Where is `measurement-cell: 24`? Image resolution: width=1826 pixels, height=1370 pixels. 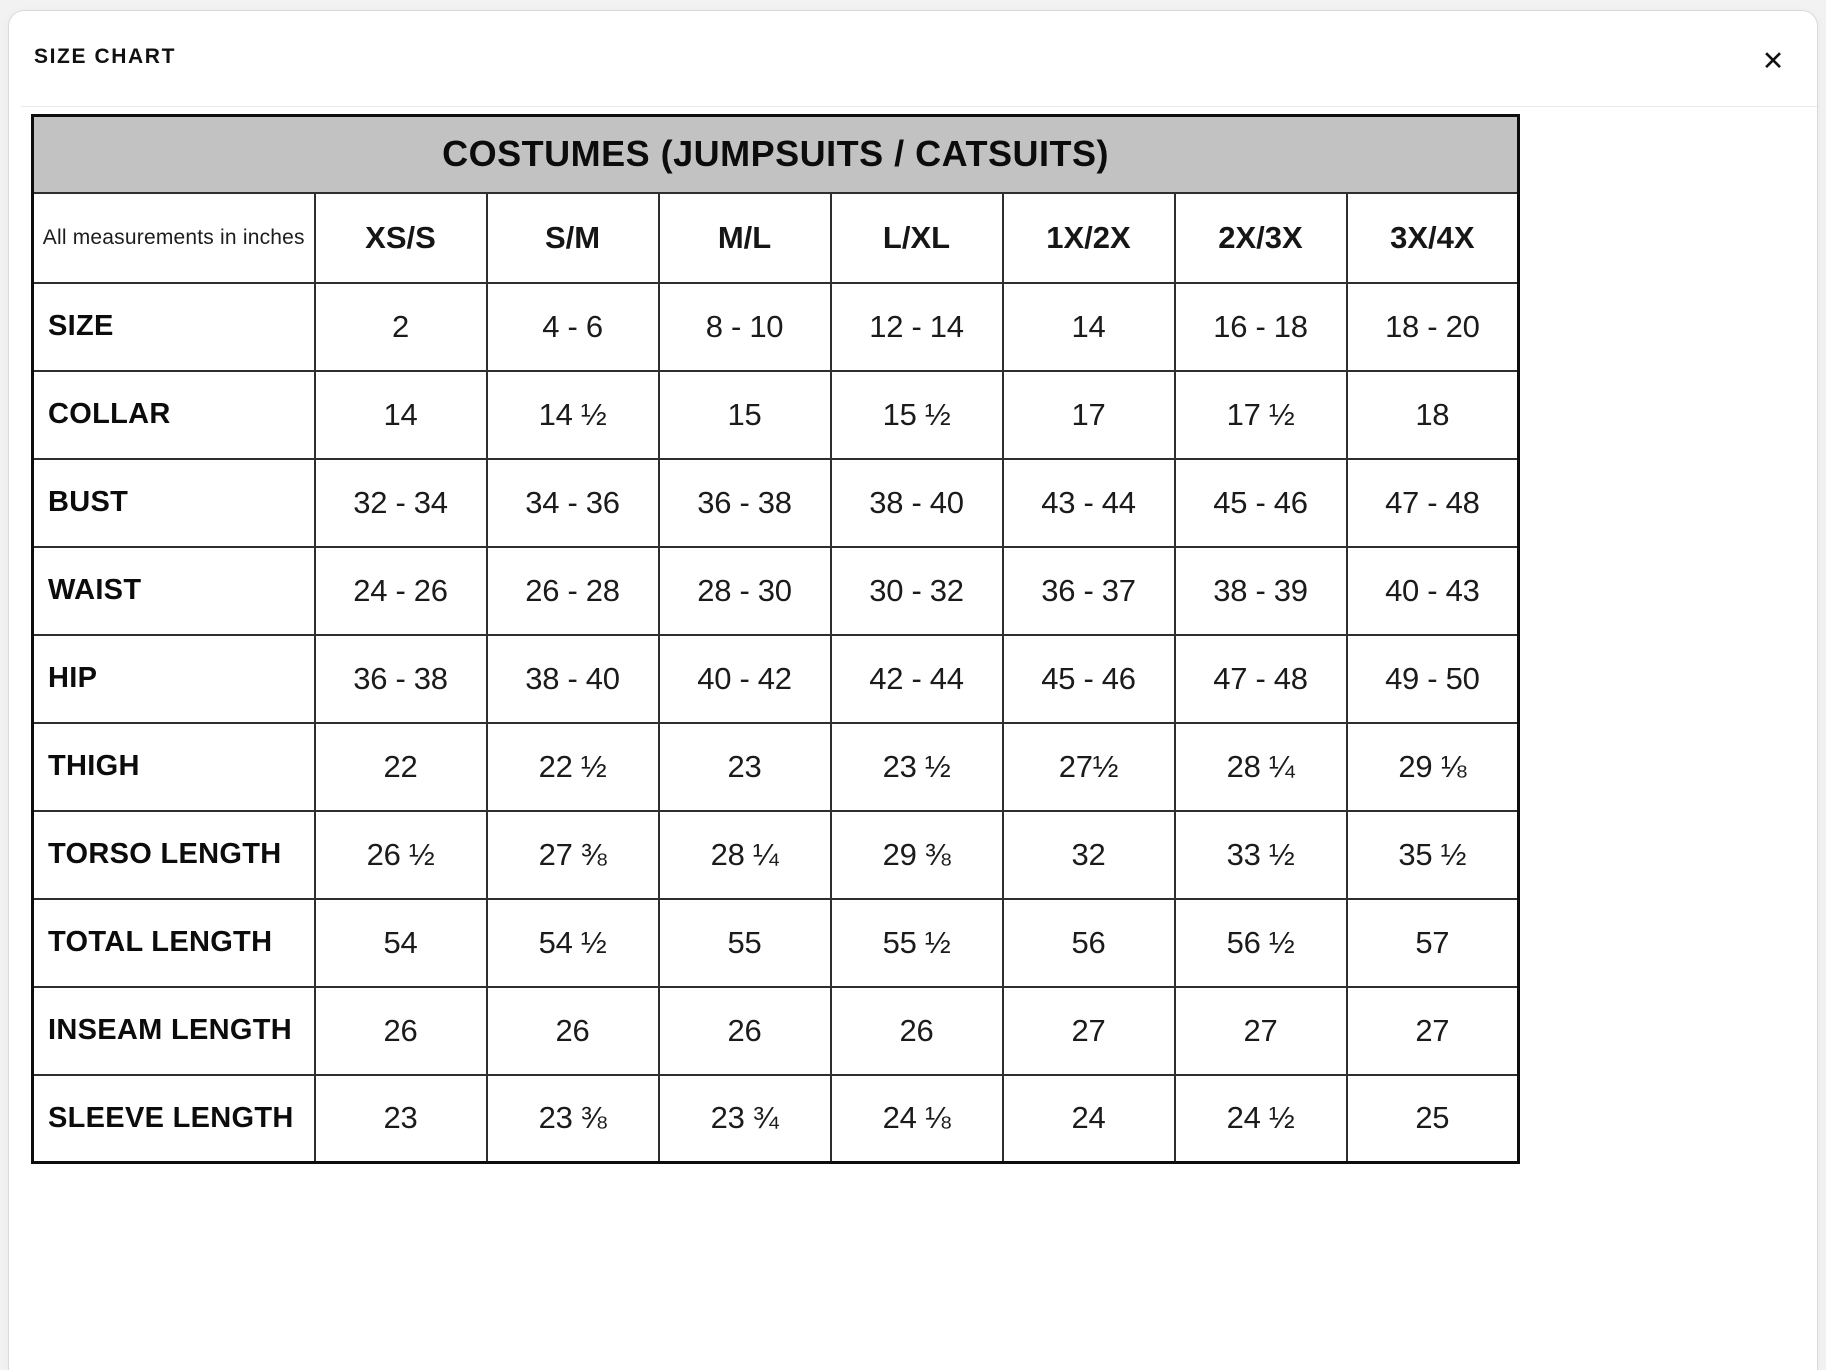 measurement-cell: 24 is located at coordinates (1088, 1118).